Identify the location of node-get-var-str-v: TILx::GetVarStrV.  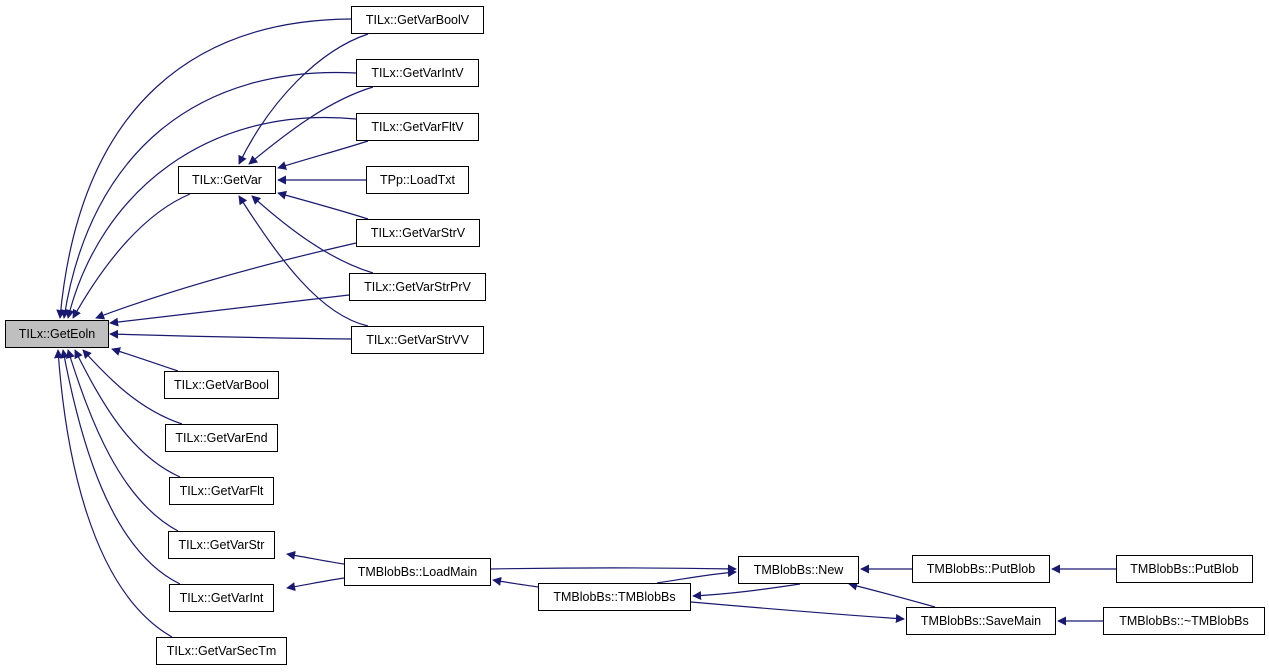
(418, 233).